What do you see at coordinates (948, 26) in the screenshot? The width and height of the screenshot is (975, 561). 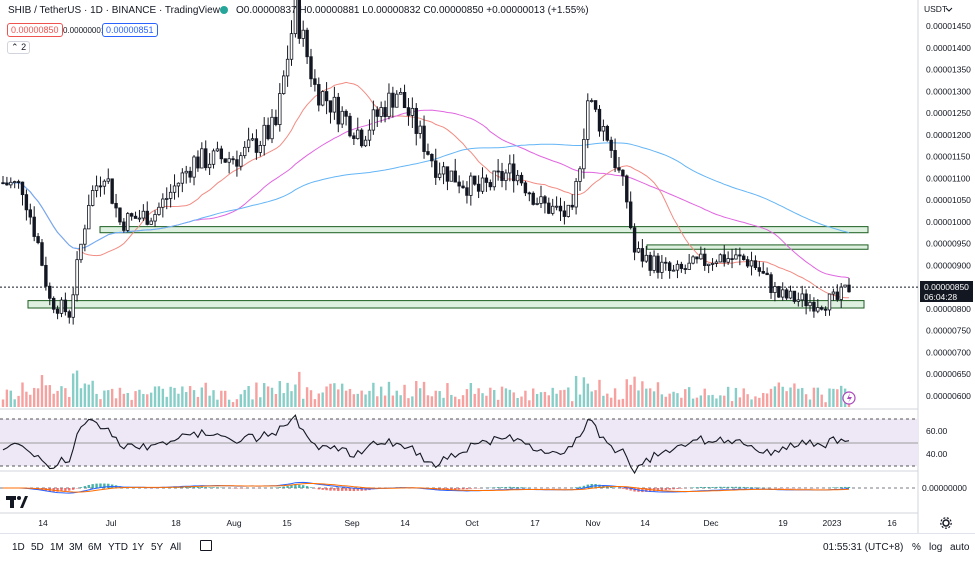 I see `price-tick: 0.00001450` at bounding box center [948, 26].